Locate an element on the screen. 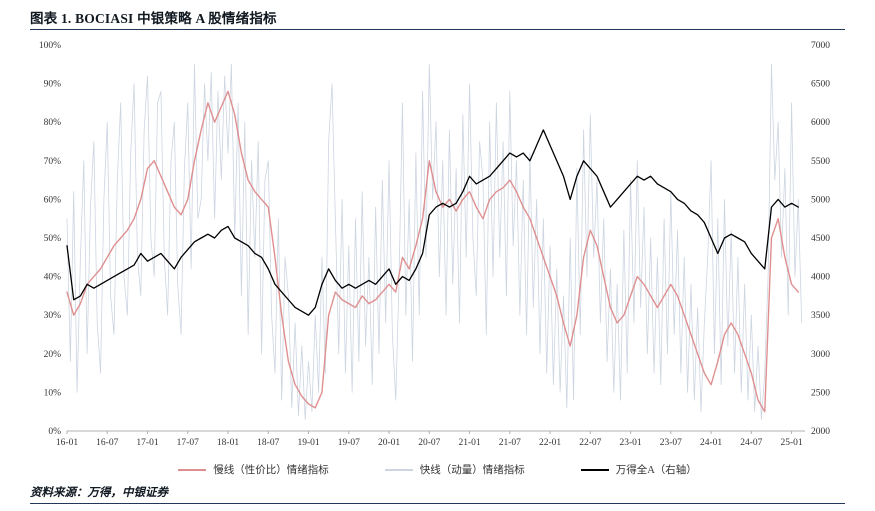  x-axis-label: 23-01 is located at coordinates (630, 443).